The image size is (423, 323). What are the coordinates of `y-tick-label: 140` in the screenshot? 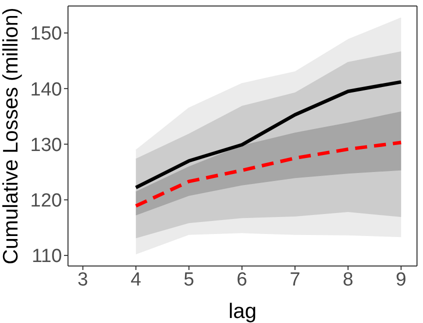 It's located at (46, 89).